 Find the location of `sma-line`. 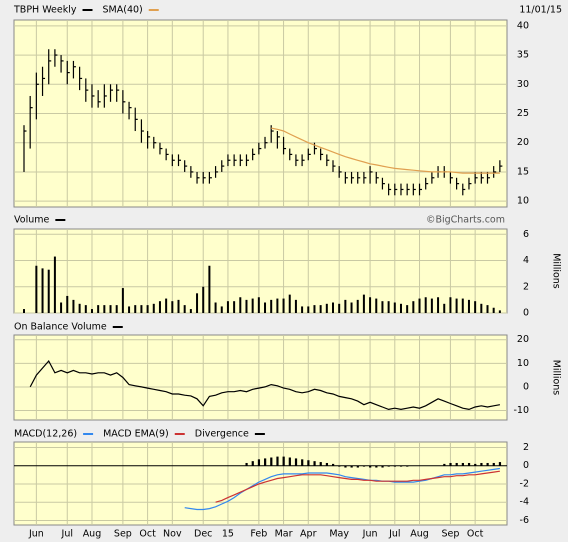

sma-line is located at coordinates (385, 150).